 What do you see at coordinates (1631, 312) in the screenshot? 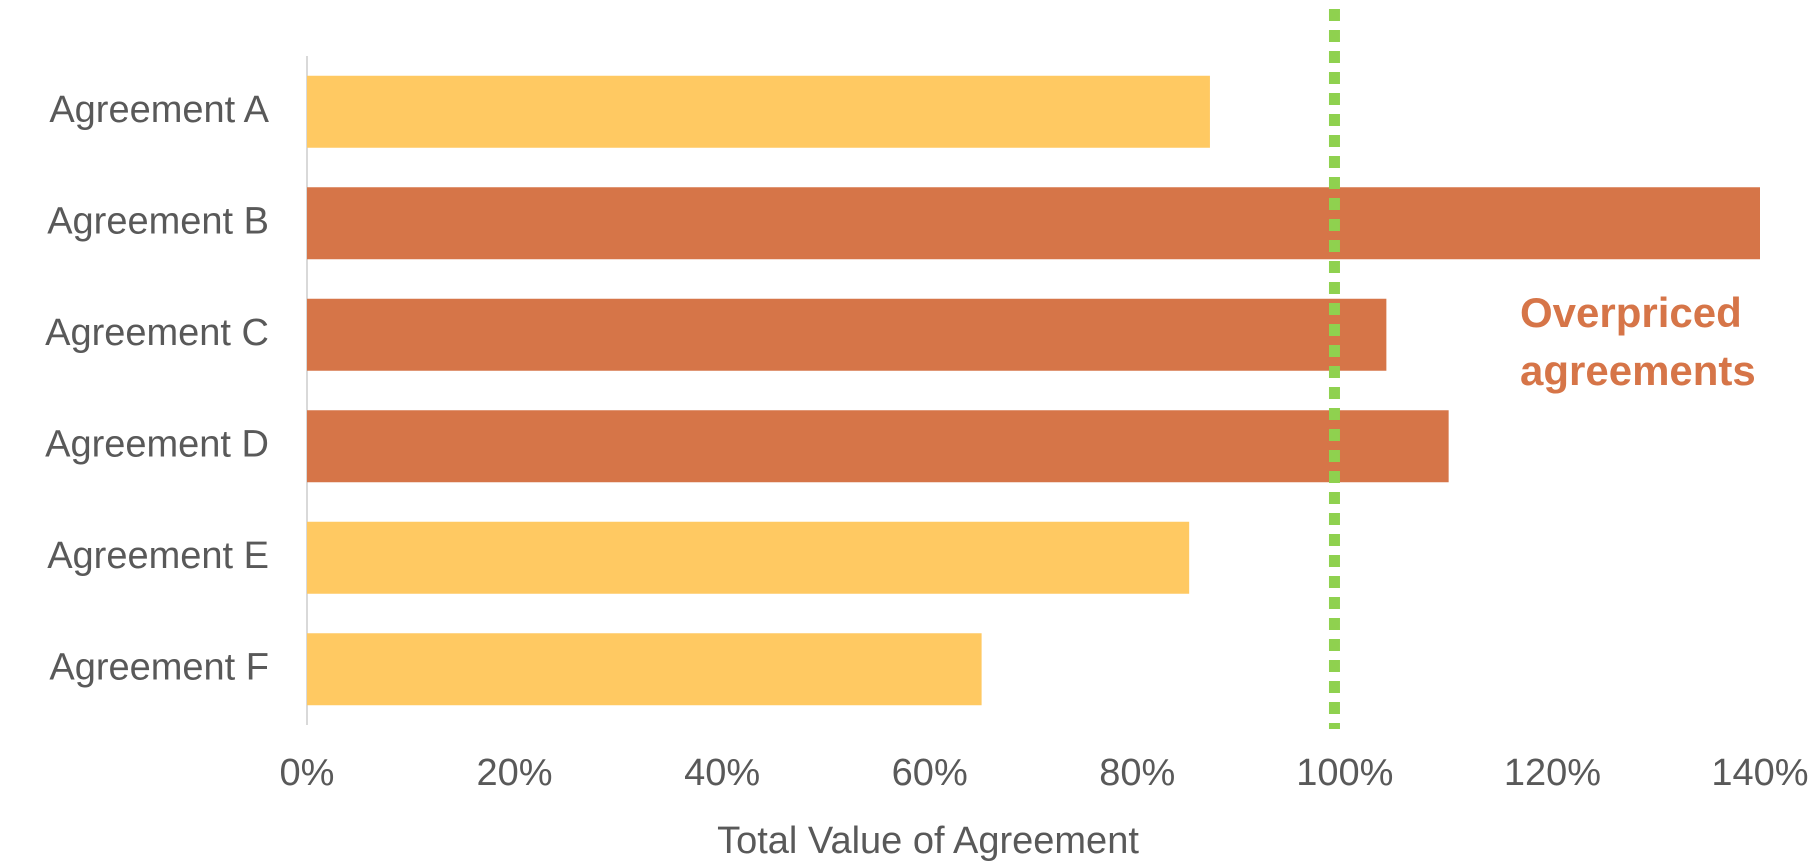
I see `annotation: Overpriced` at bounding box center [1631, 312].